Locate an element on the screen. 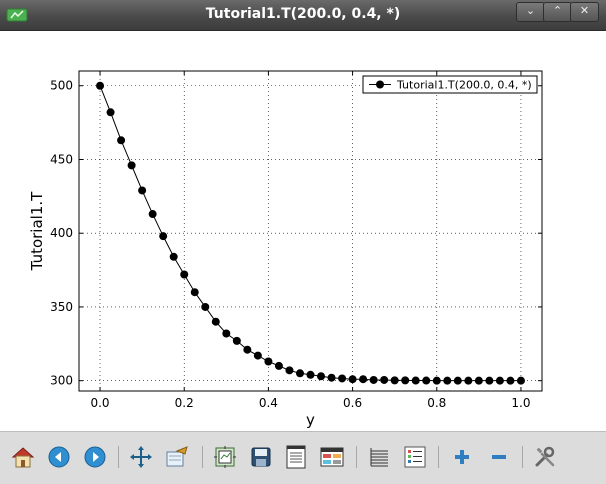 This screenshot has height=484, width=606. pan-button is located at coordinates (141, 457).